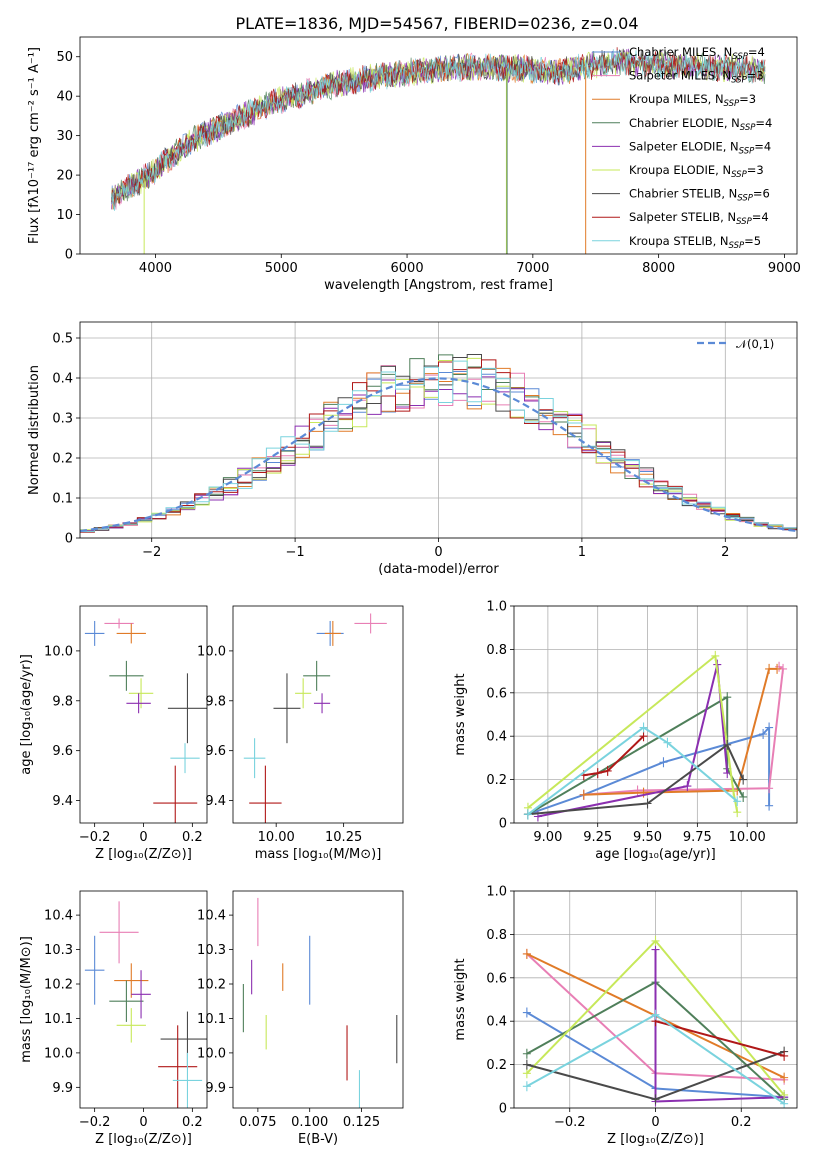  Describe the element at coordinates (276, 837) in the screenshot. I see `x-tick-label: 10.00` at that location.